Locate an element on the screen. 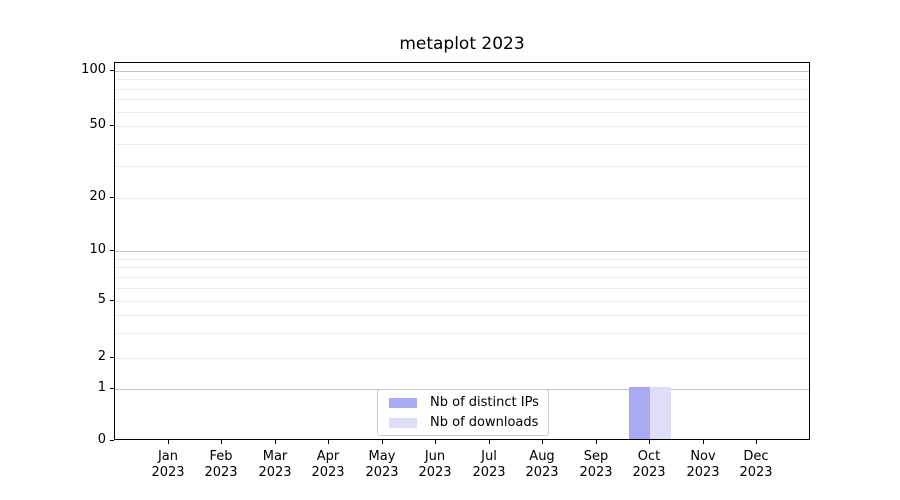  x-tick-month: Jun is located at coordinates (435, 456).